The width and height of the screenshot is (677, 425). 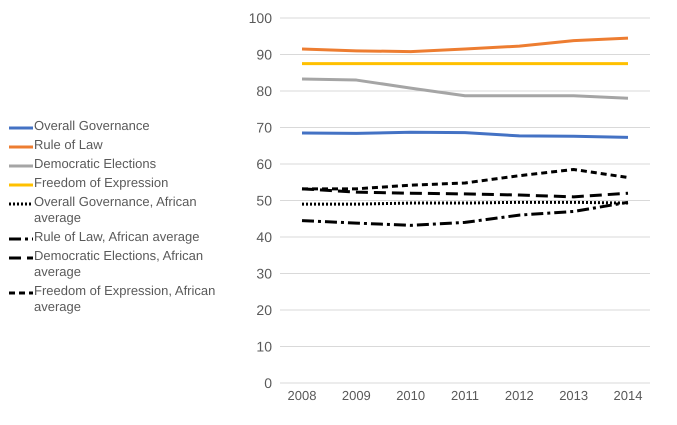 What do you see at coordinates (628, 396) in the screenshot?
I see `x-tick-label: 2014` at bounding box center [628, 396].